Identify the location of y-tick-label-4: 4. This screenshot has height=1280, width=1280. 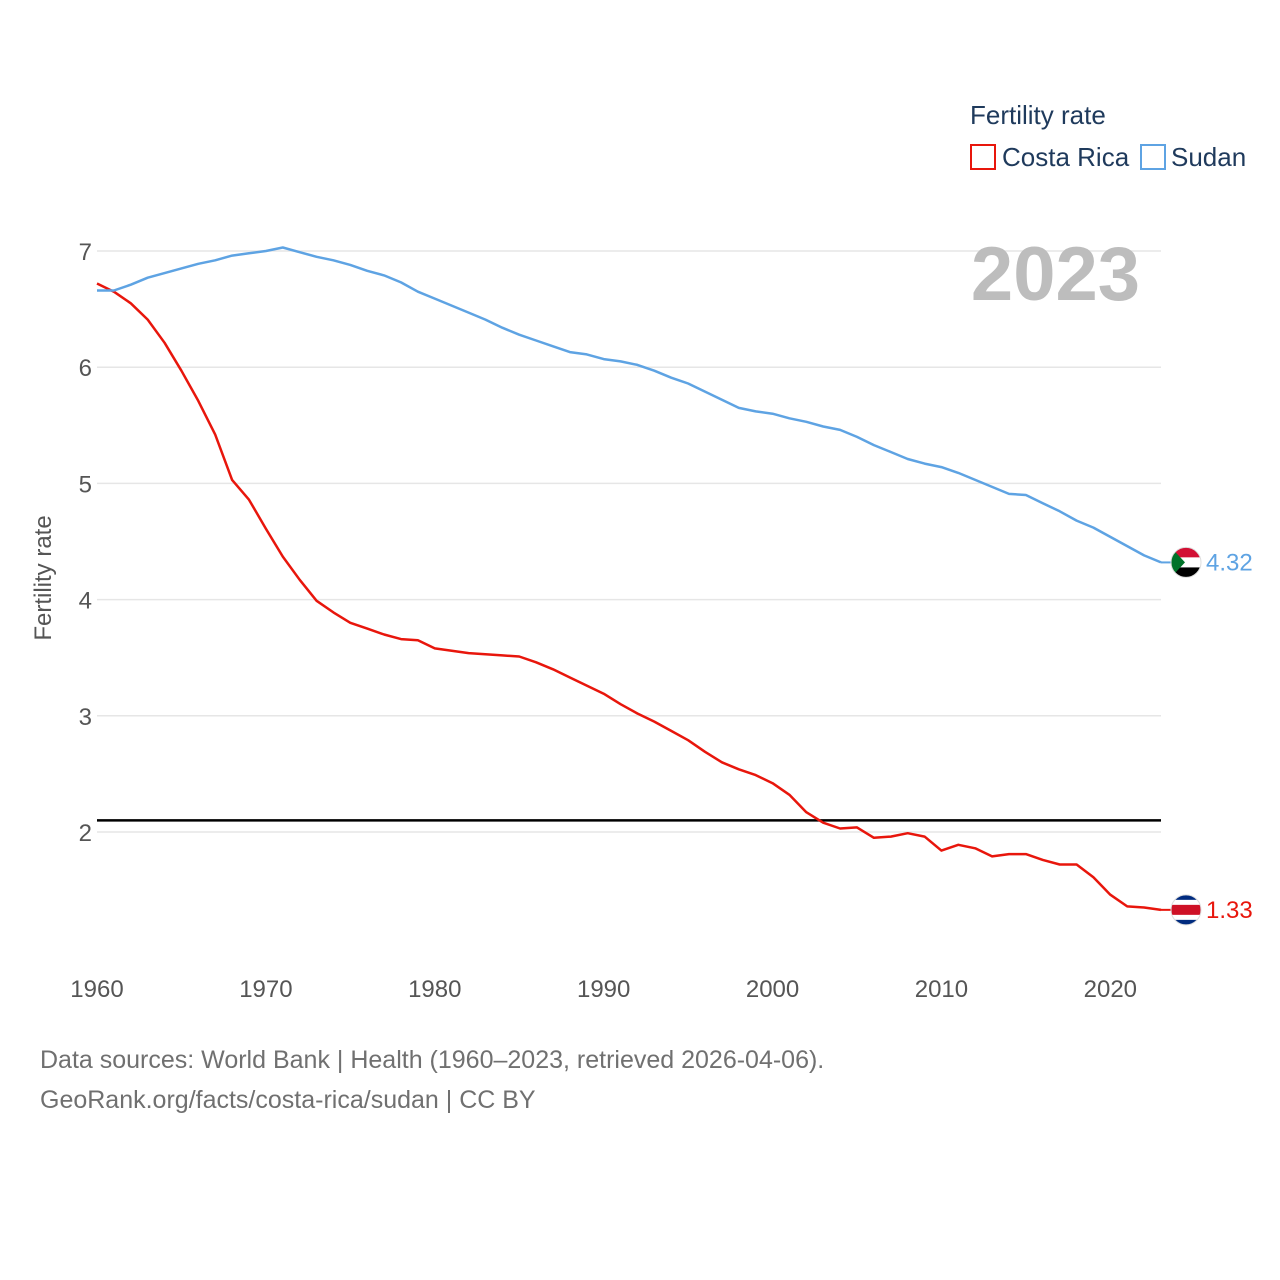
(85, 601).